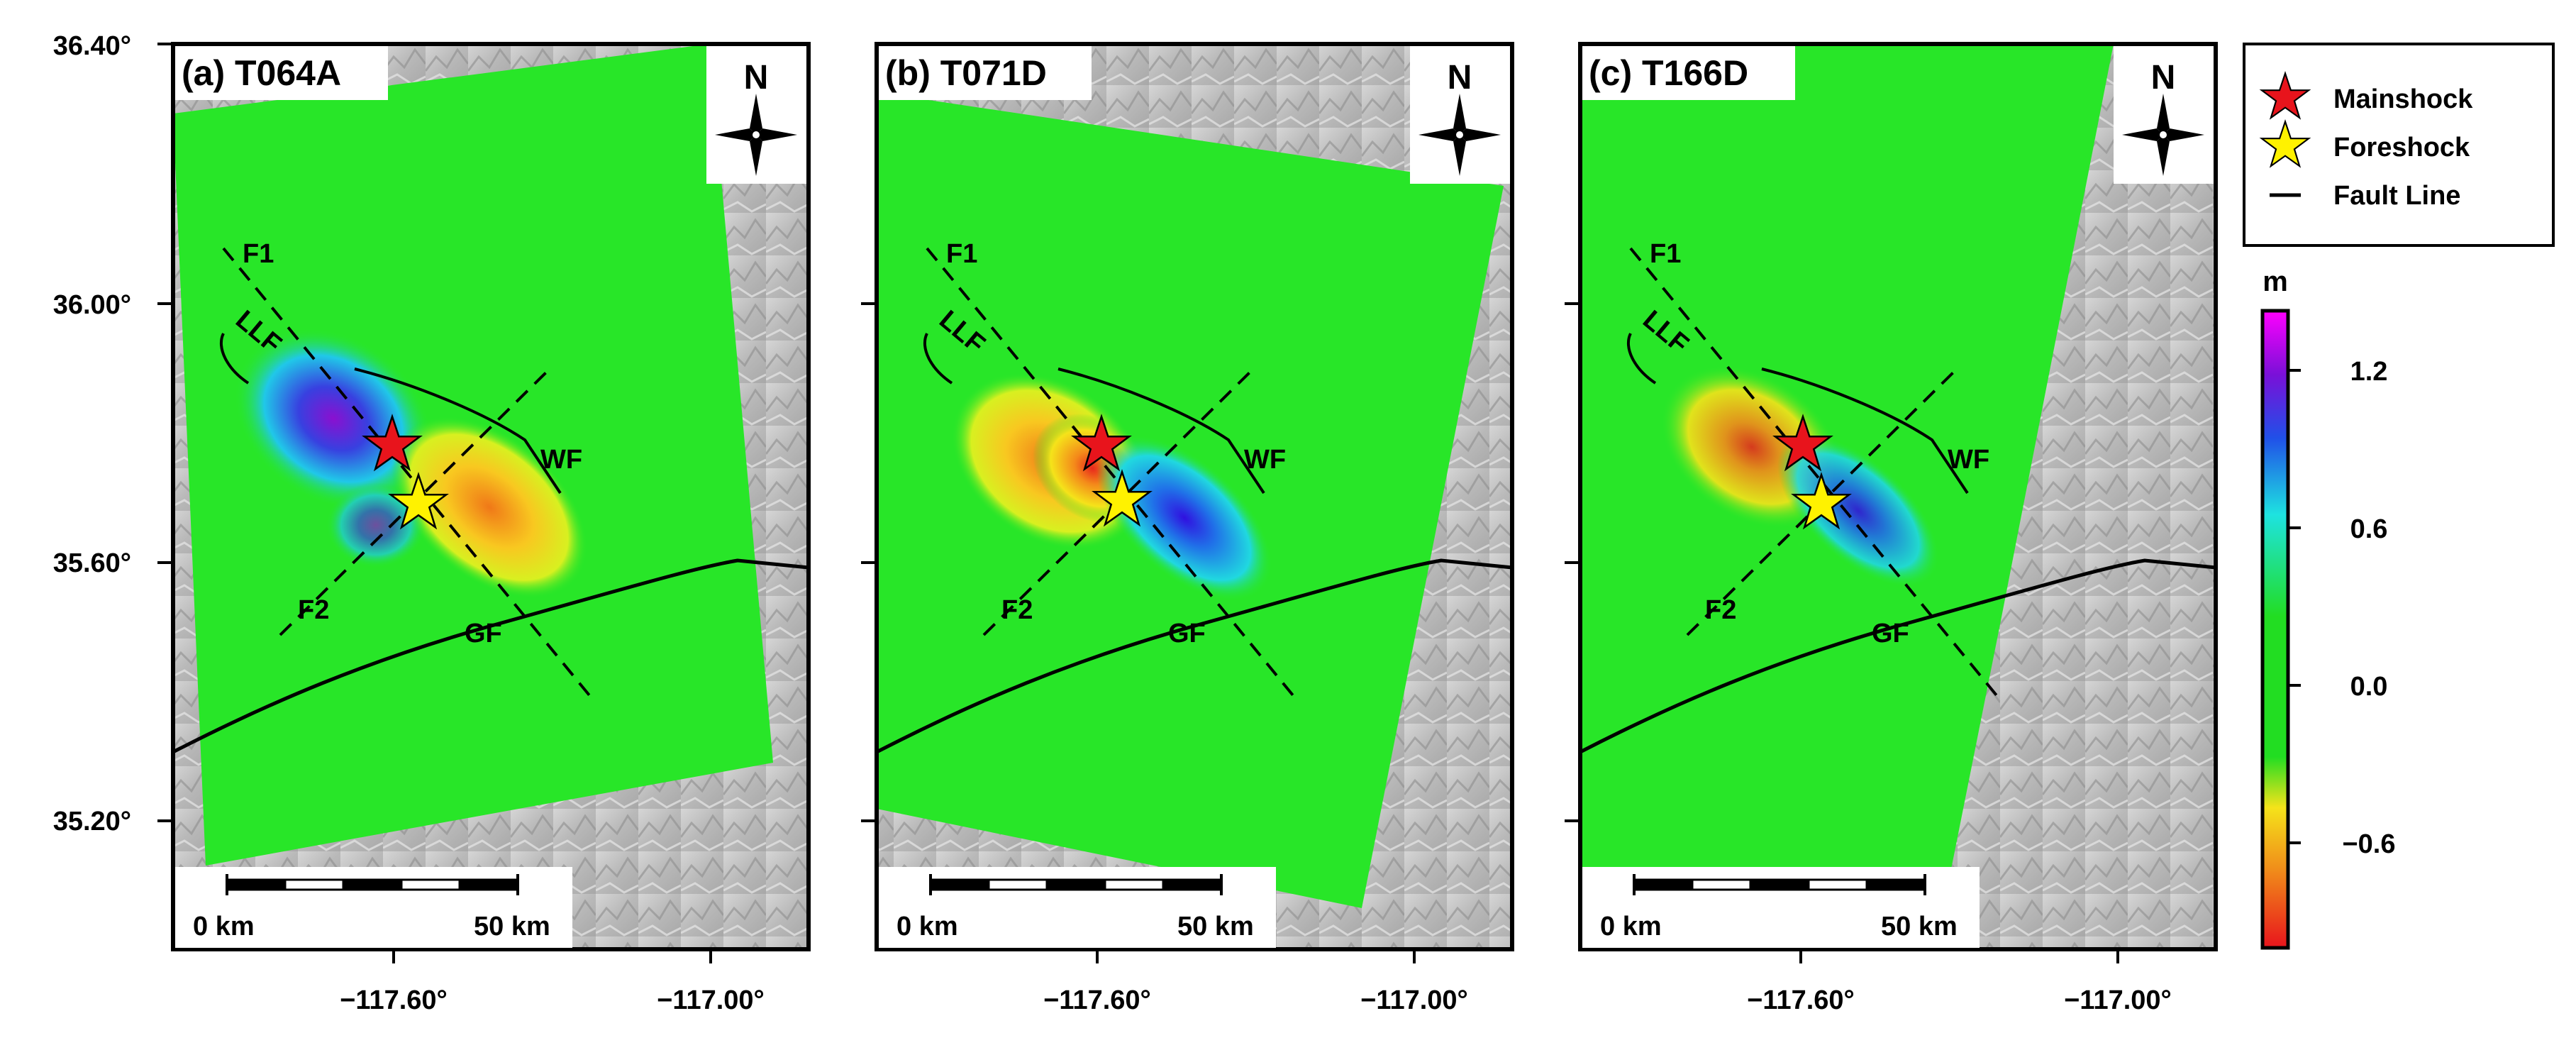 This screenshot has width=2576, height=1050. What do you see at coordinates (92, 563) in the screenshot?
I see `y-tick-label: 35.60°` at bounding box center [92, 563].